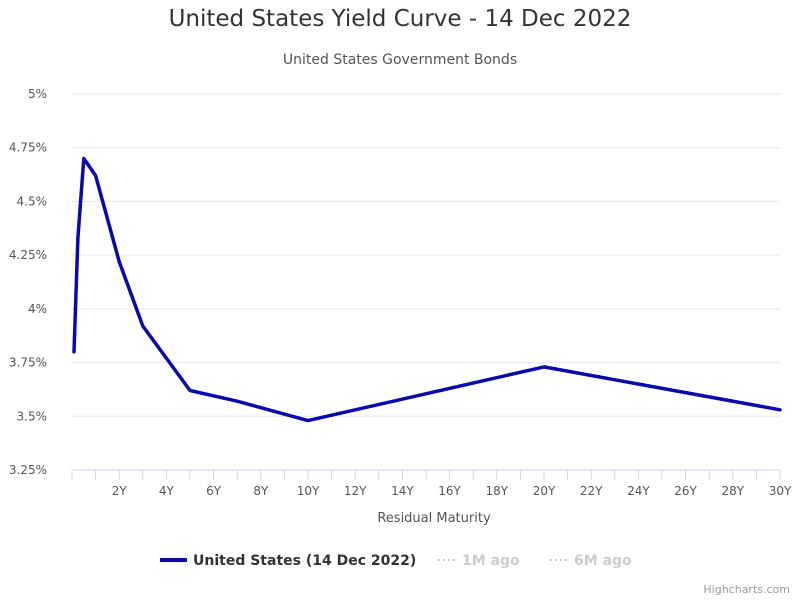 Image resolution: width=800 pixels, height=600 pixels. I want to click on y-tick-label: 3.25%, so click(28, 470).